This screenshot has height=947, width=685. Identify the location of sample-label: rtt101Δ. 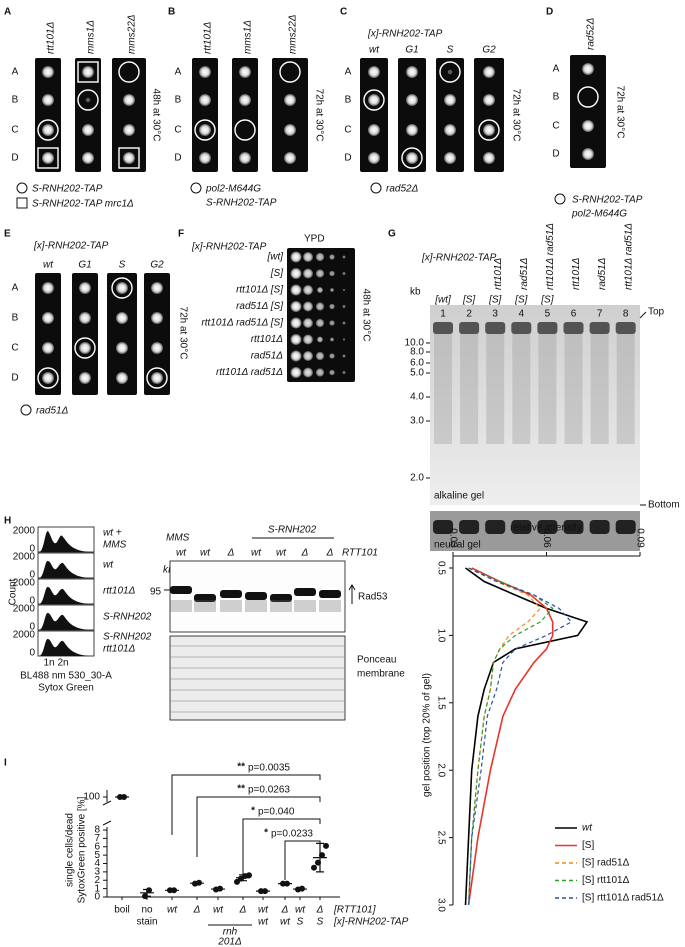
(119, 591).